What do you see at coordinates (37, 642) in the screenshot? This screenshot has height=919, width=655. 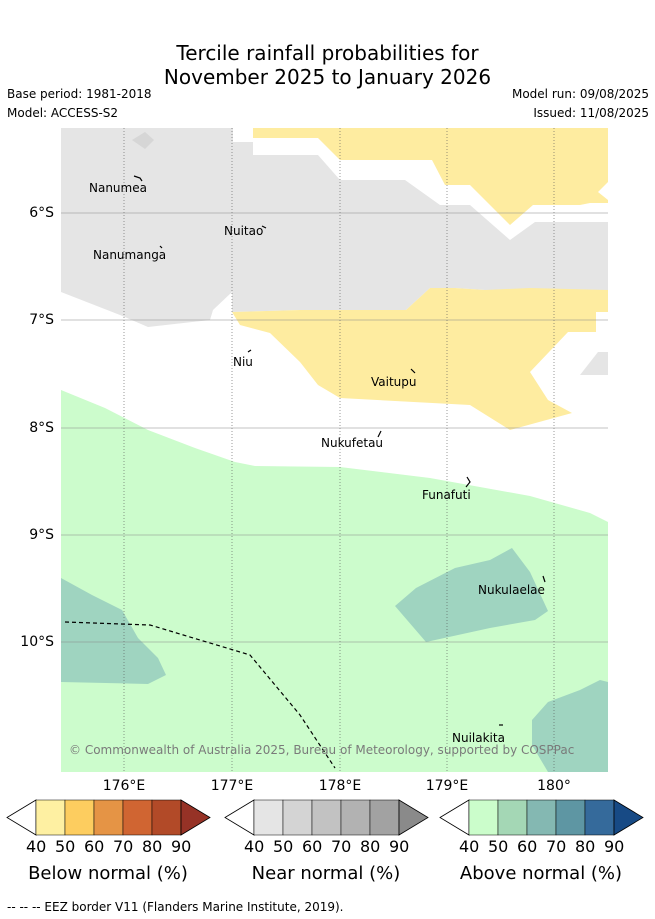 I see `lat-label: 10°S` at bounding box center [37, 642].